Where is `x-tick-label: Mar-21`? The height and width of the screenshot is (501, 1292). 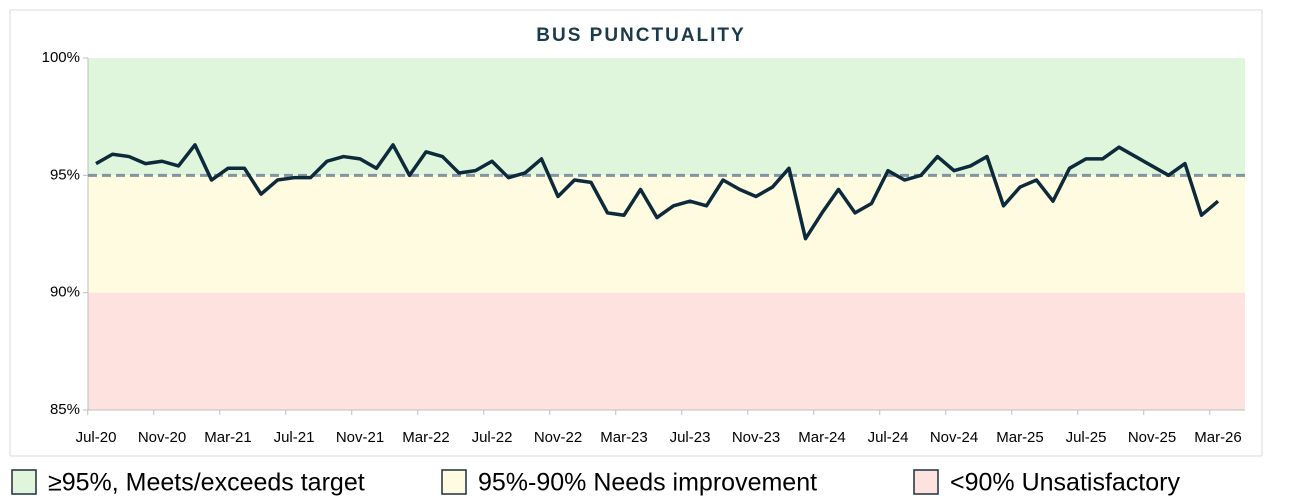 x-tick-label: Mar-21 is located at coordinates (228, 437).